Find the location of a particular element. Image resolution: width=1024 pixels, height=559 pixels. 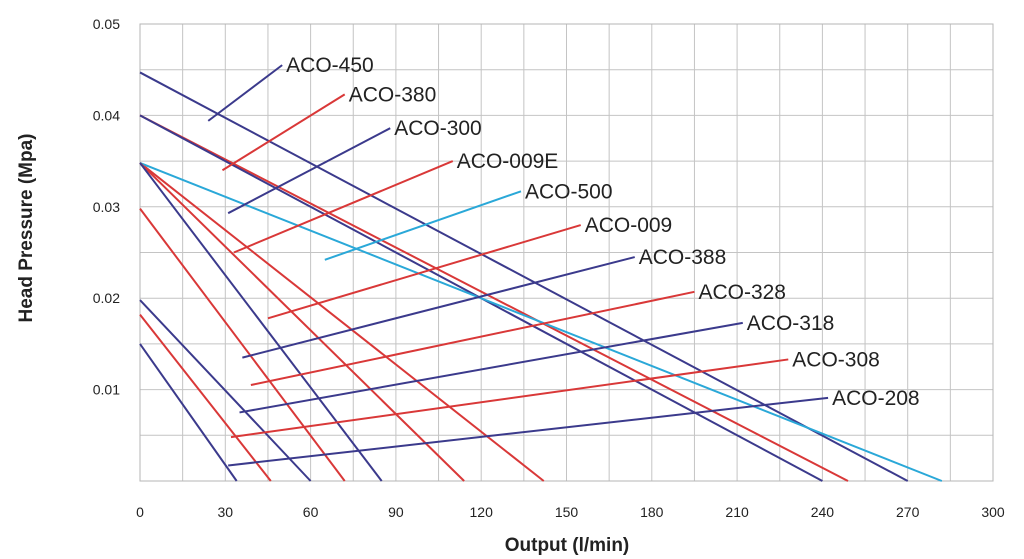

y-tick-label: 0.04 is located at coordinates (106, 115).